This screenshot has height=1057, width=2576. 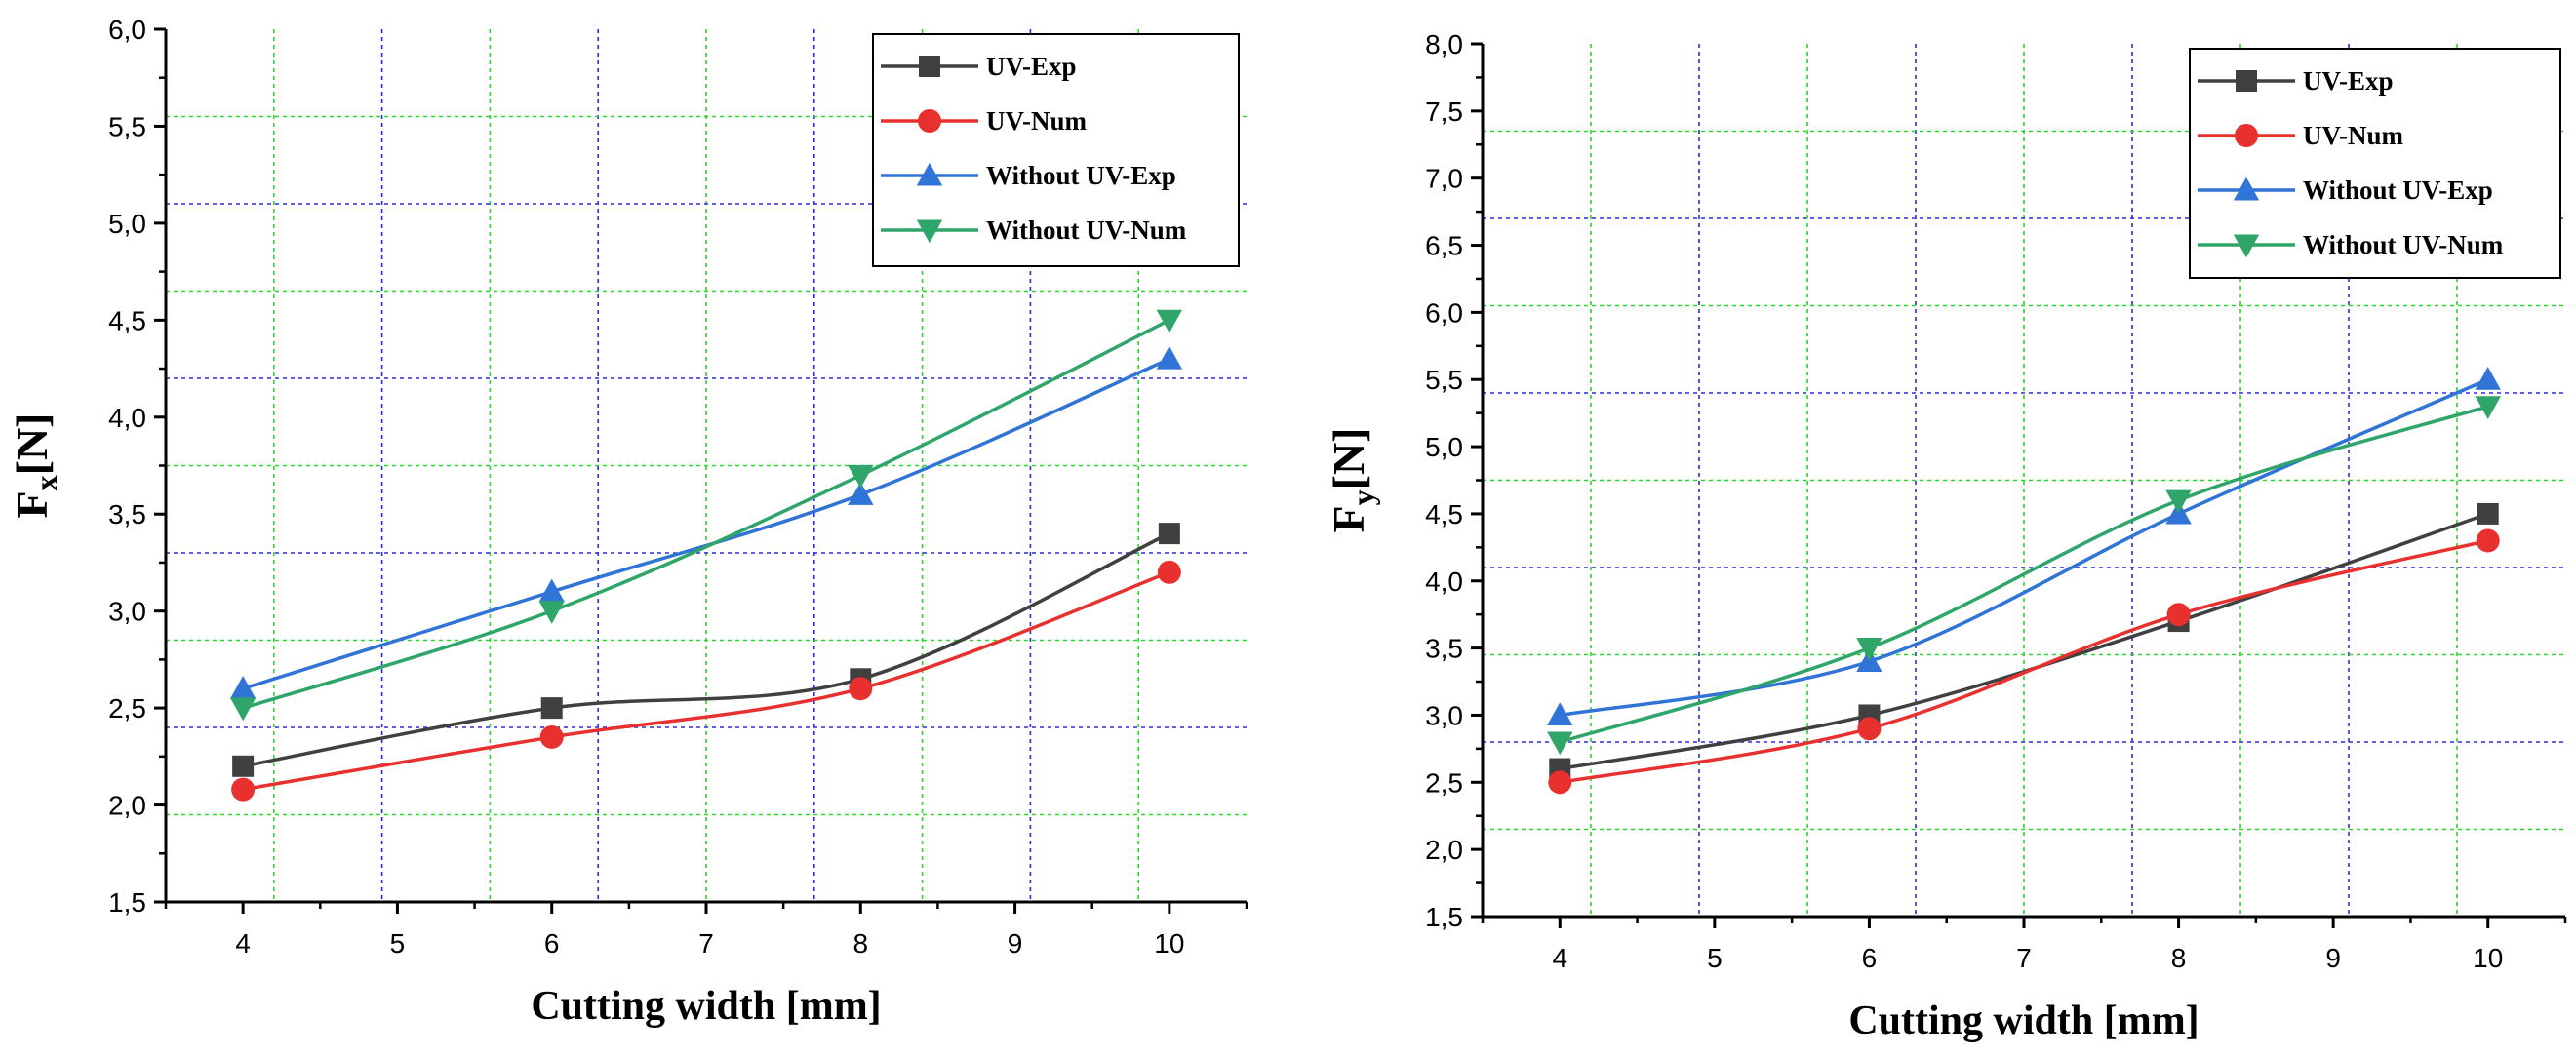 I want to click on series-line-without-uv-exp, so click(x=2024, y=547).